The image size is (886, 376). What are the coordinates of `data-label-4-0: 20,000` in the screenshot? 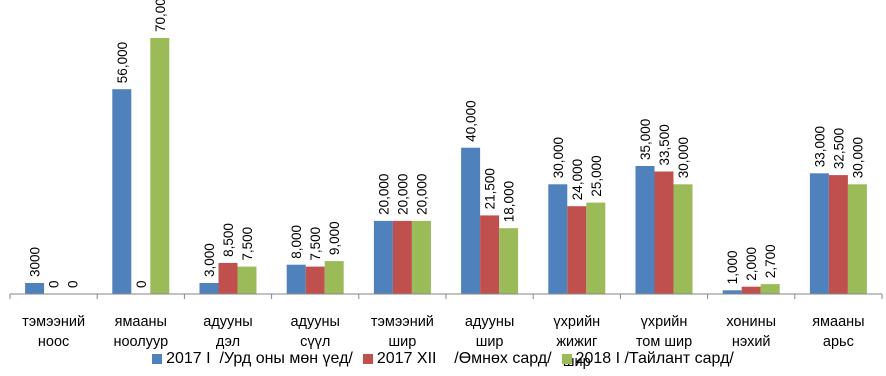 It's located at (383, 194).